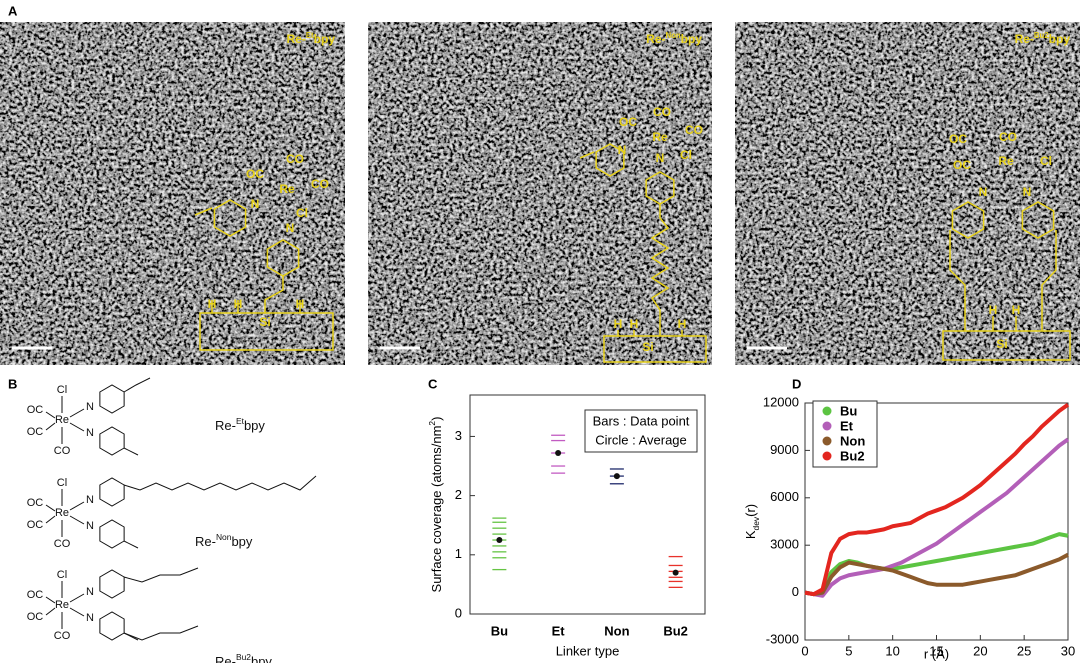 The width and height of the screenshot is (1080, 663). Describe the element at coordinates (616, 630) in the screenshot. I see `x-tick-label: Non` at that location.